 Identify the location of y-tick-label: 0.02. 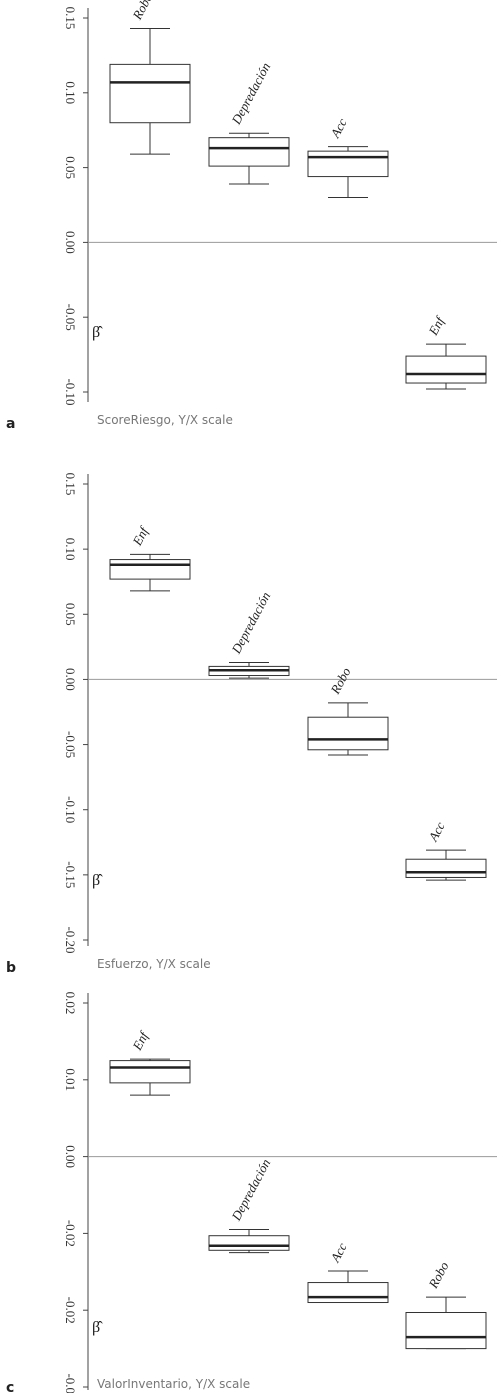
(70, 1003).